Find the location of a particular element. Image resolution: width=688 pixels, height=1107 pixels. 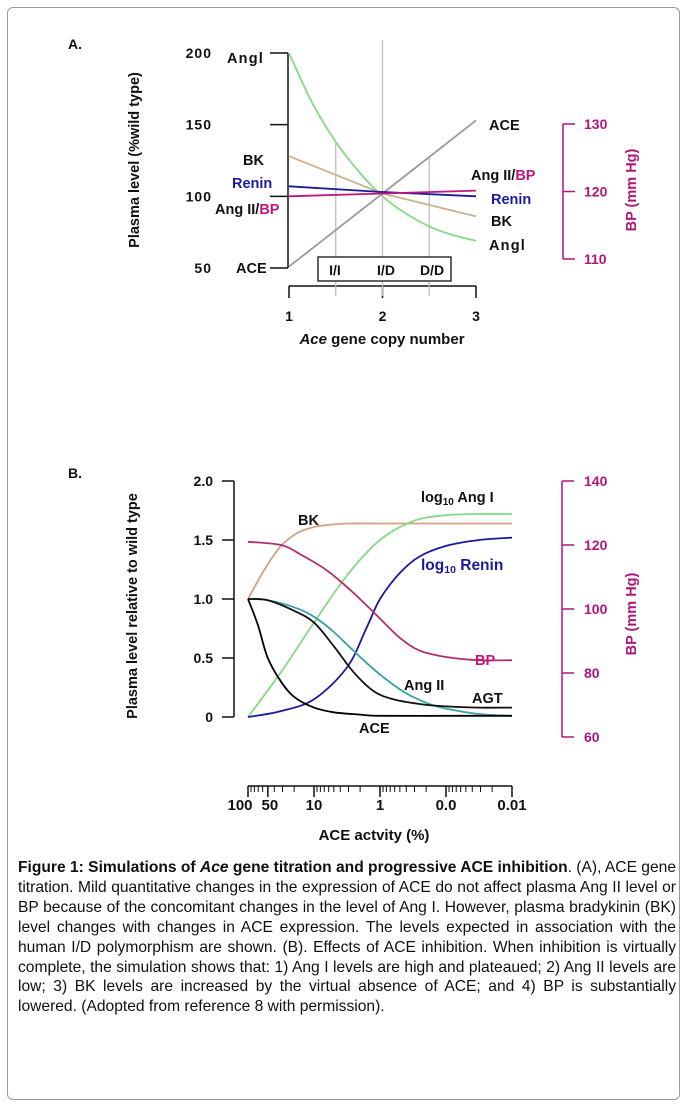

panel-b-line-ace_b is located at coordinates (379, 657).